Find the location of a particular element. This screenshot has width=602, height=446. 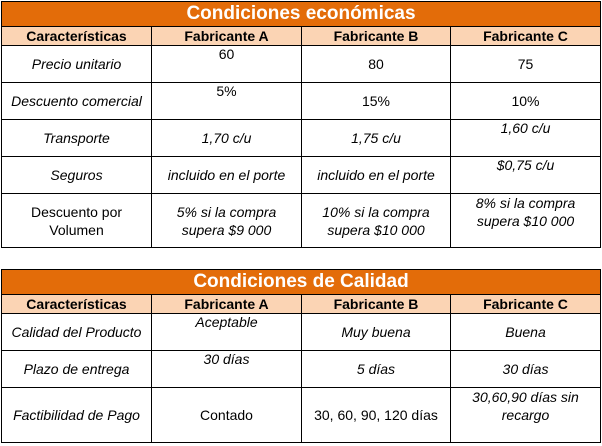

cell-c: 30,60,90 días sin recargo is located at coordinates (525, 415).